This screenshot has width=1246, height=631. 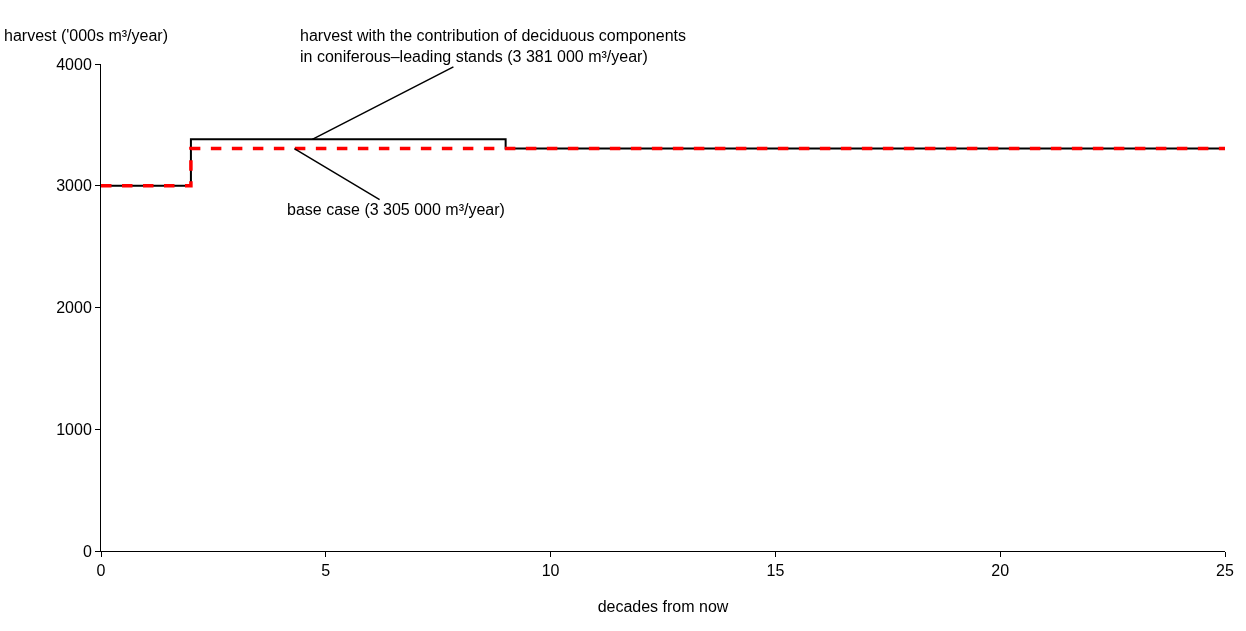 I want to click on y-tick-label: 0, so click(x=87, y=551).